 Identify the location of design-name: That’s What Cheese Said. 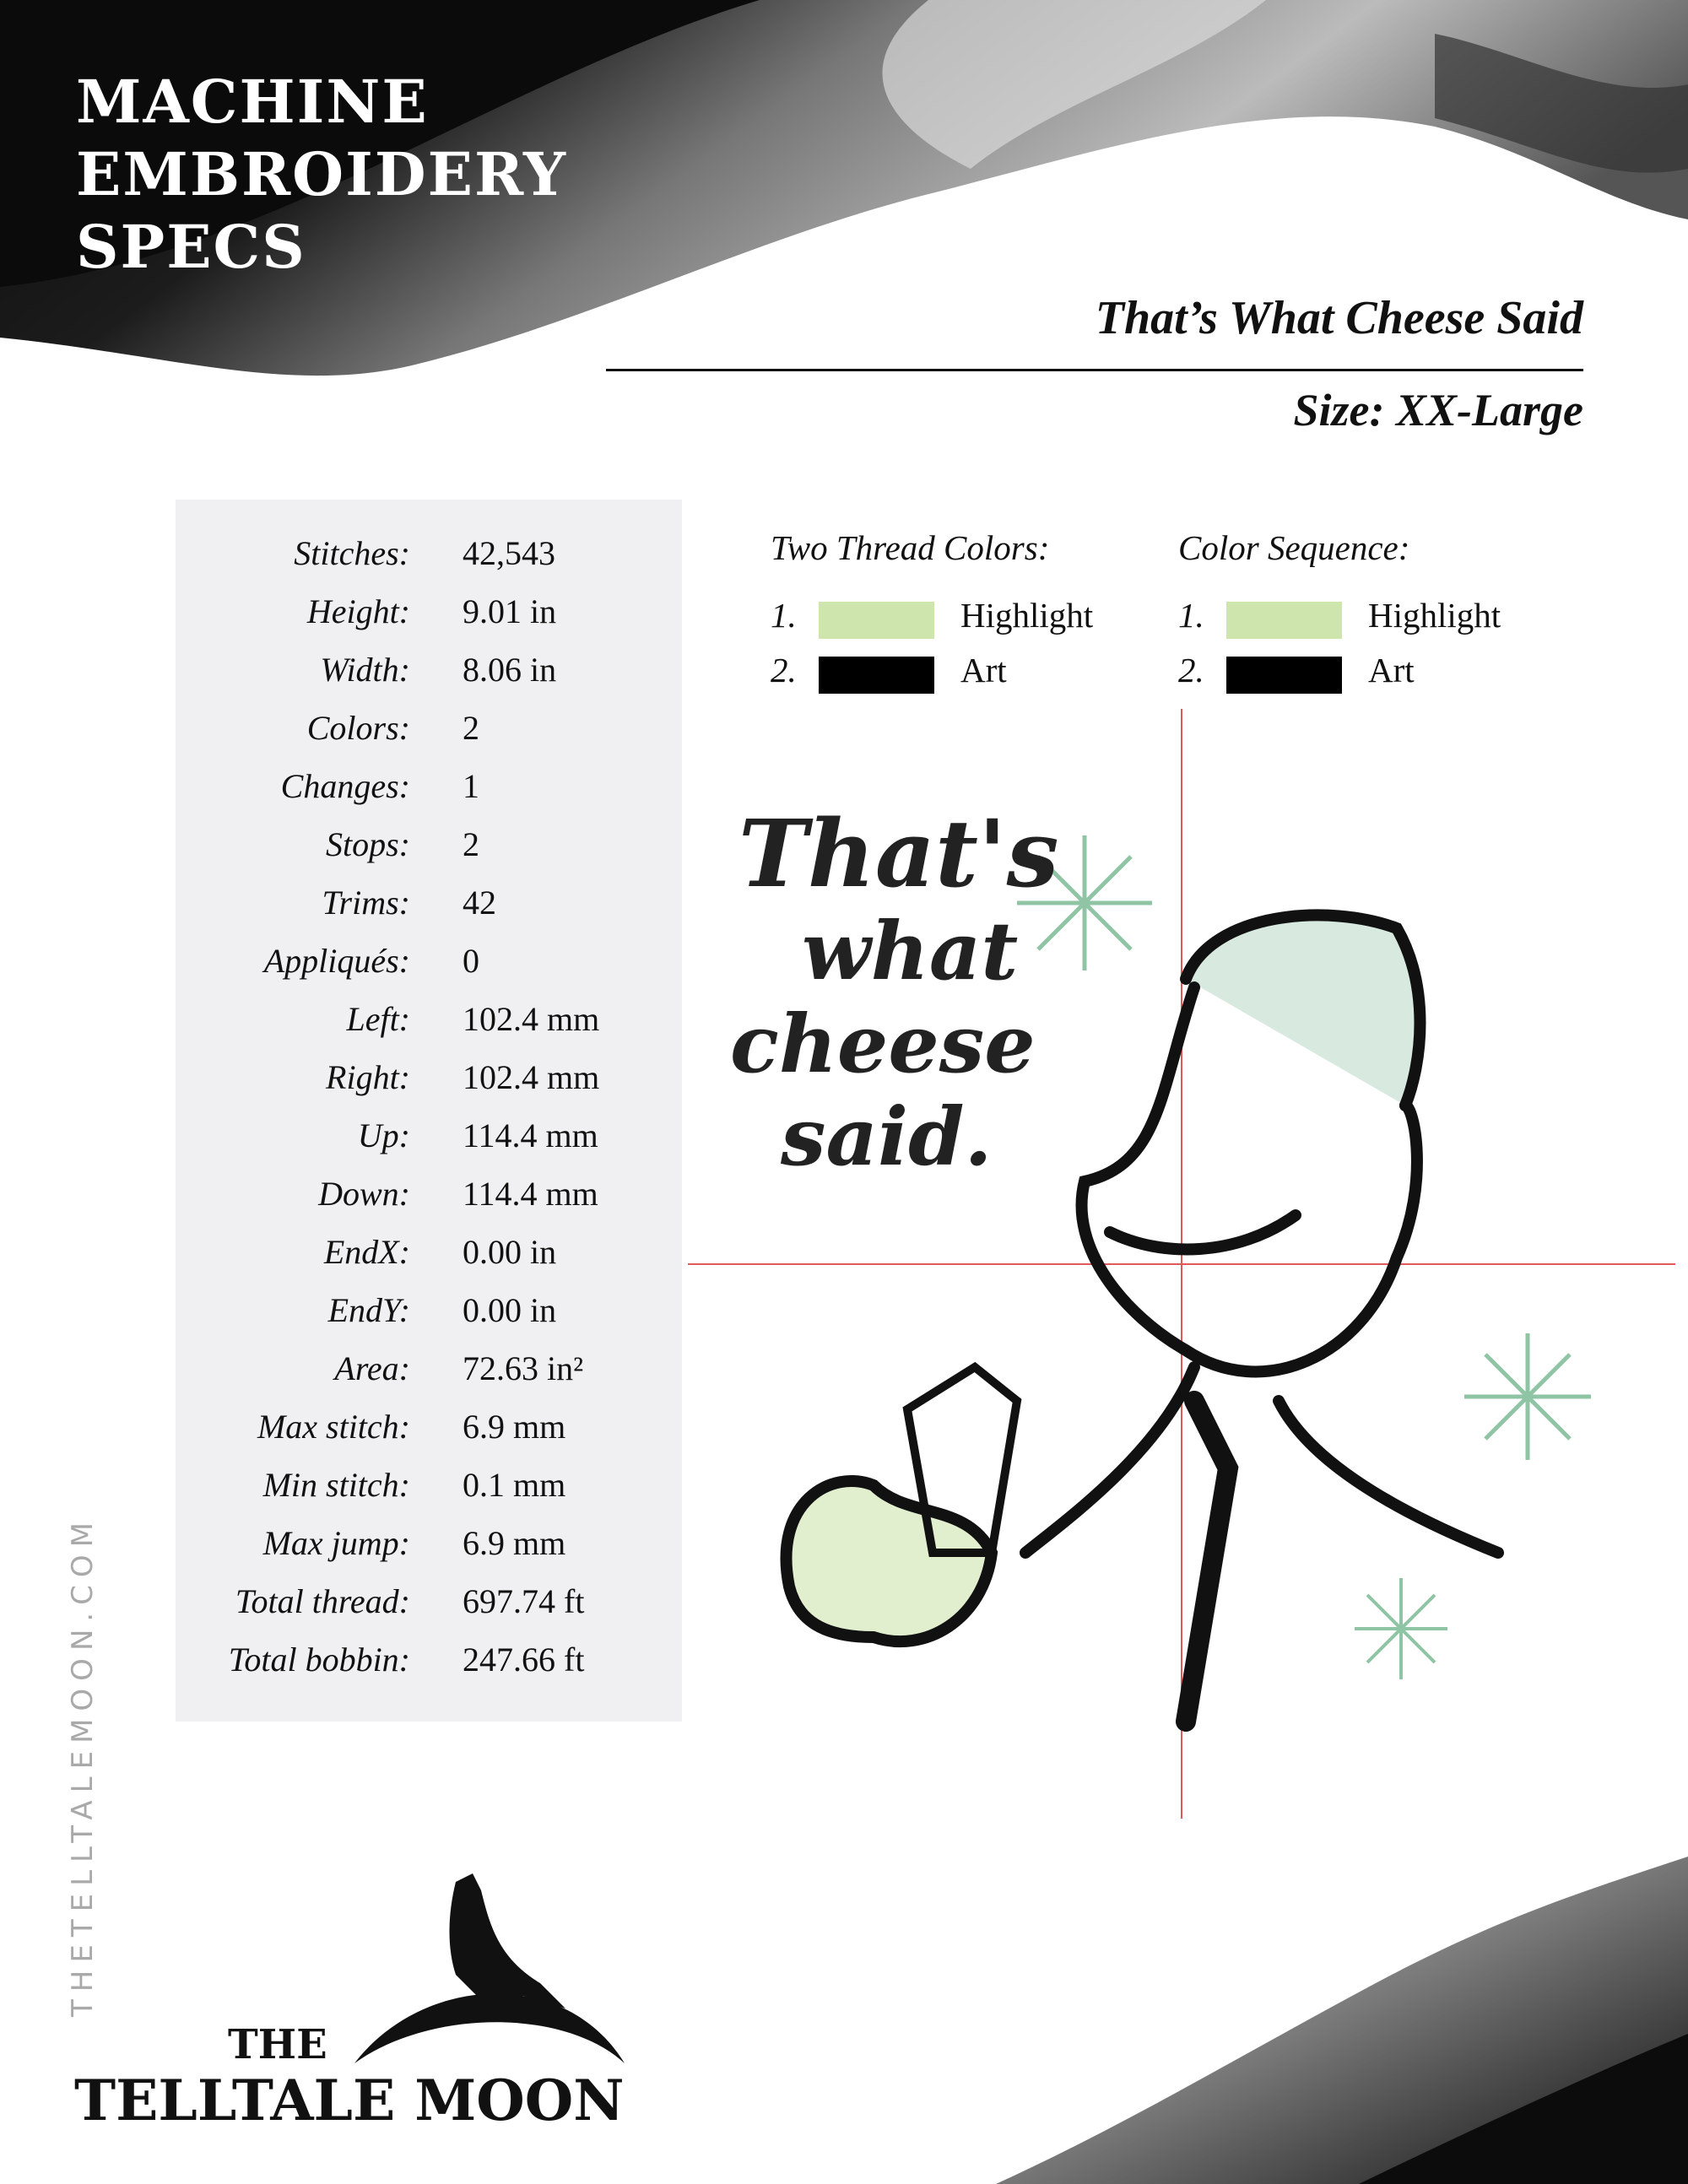
(1339, 318).